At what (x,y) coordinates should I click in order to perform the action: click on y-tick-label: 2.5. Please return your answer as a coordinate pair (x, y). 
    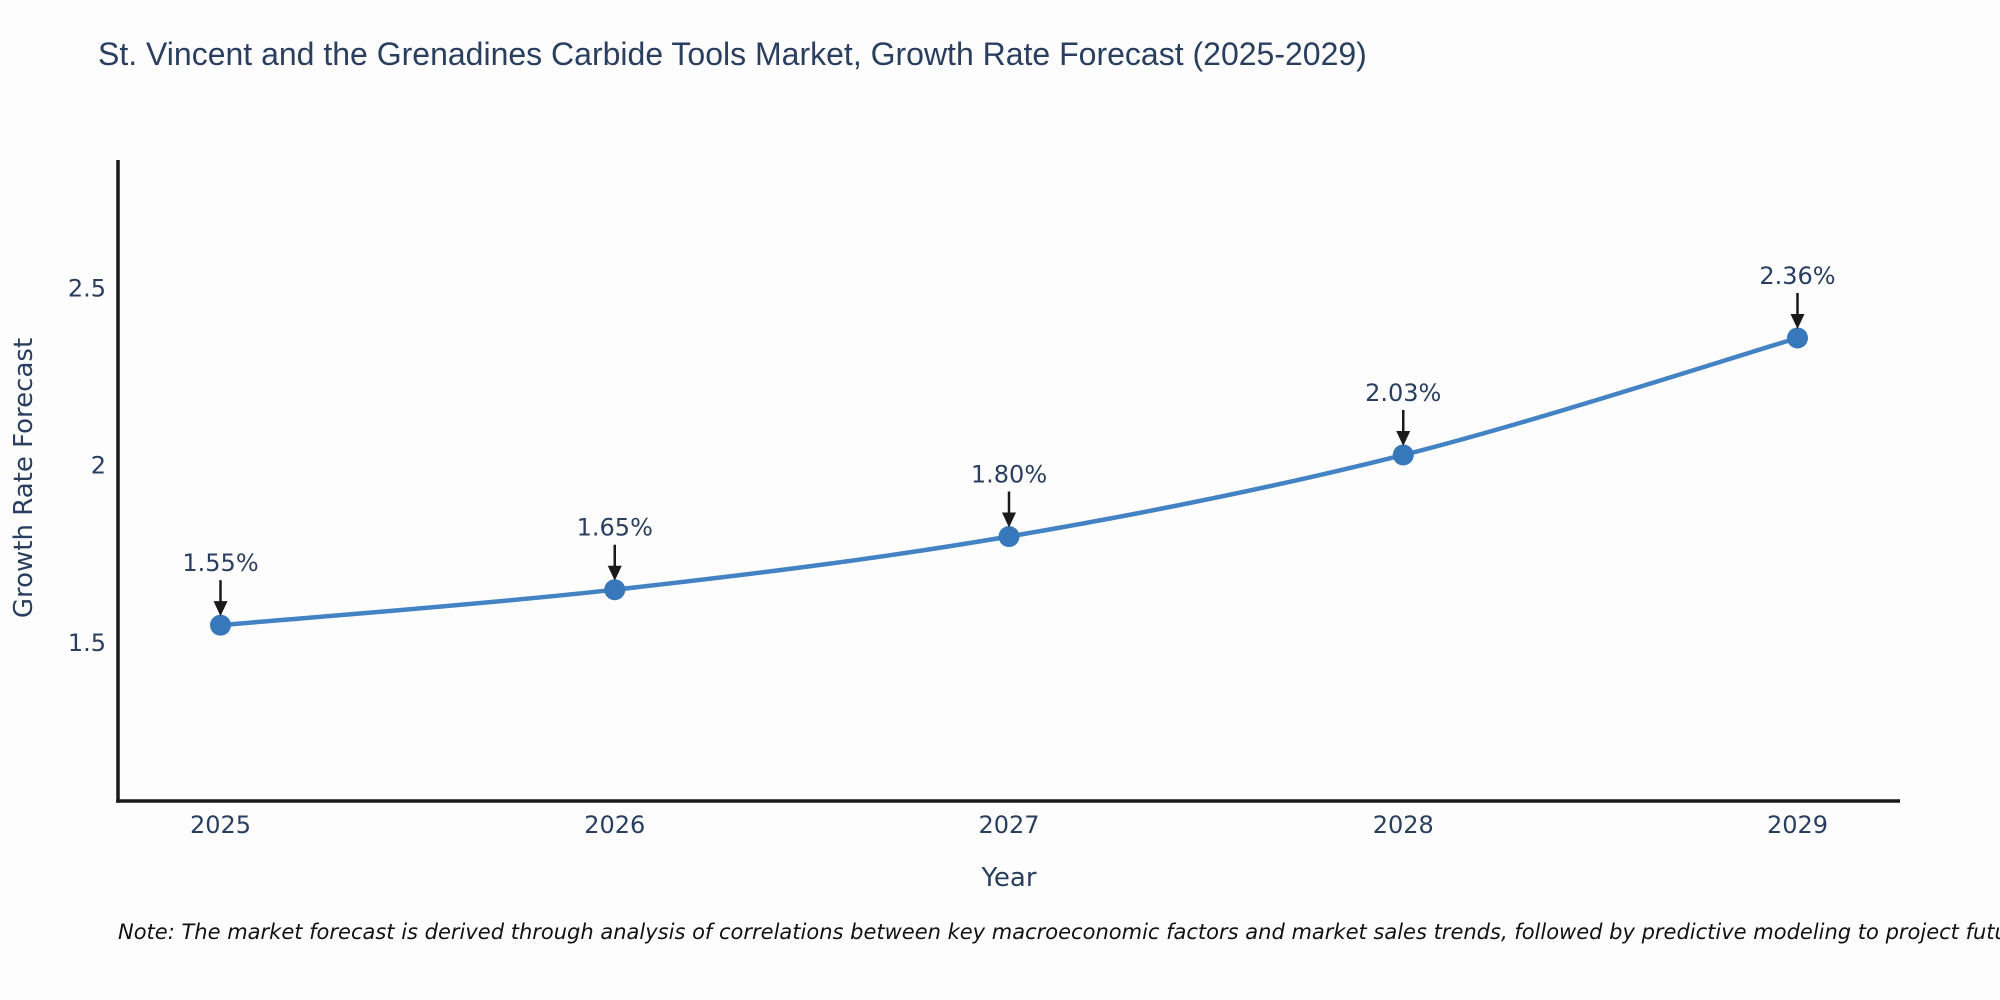
    Looking at the image, I should click on (87, 288).